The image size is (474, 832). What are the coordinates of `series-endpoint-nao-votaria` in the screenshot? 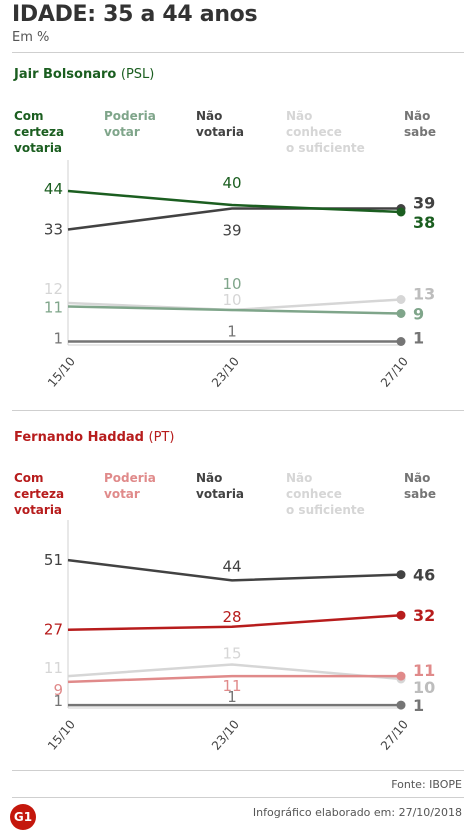 It's located at (401, 575).